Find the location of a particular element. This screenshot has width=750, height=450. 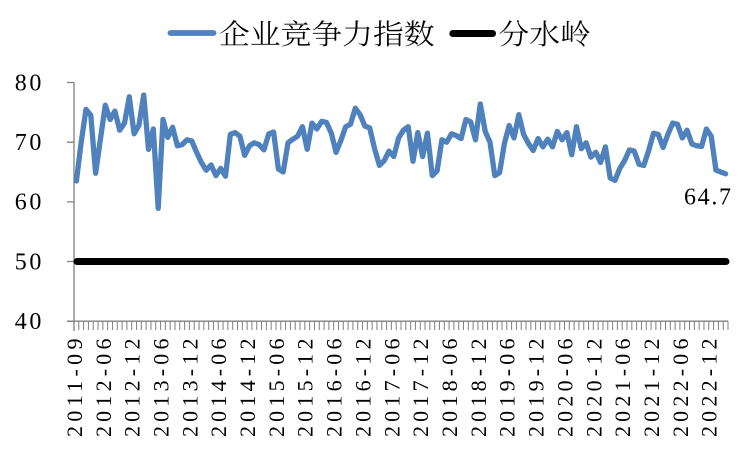

svg-text: 80 is located at coordinates (29, 83).